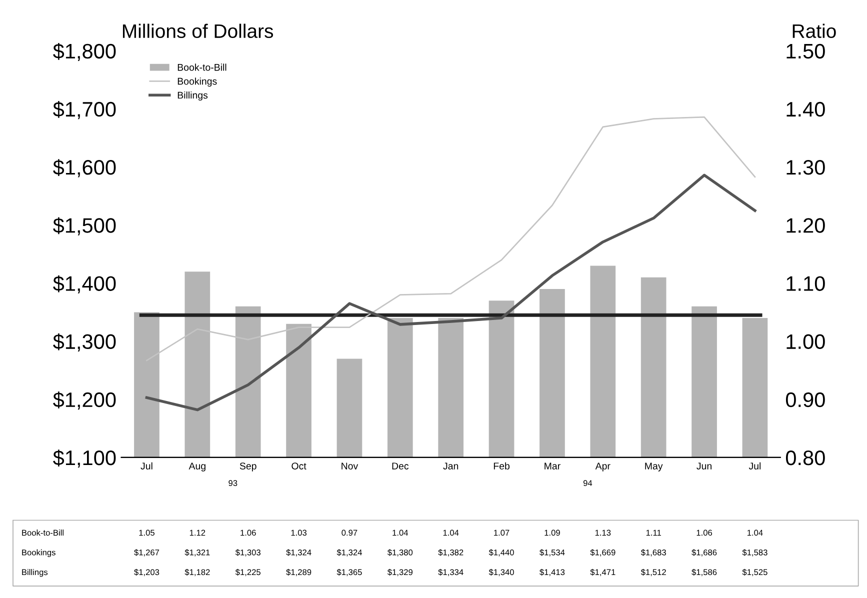 Image resolution: width=867 pixels, height=598 pixels. Describe the element at coordinates (587, 483) in the screenshot. I see `text: 94` at that location.